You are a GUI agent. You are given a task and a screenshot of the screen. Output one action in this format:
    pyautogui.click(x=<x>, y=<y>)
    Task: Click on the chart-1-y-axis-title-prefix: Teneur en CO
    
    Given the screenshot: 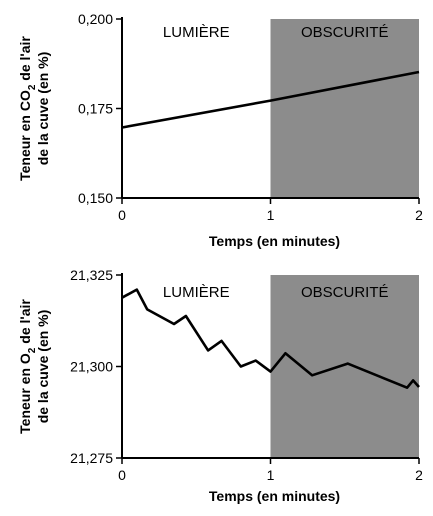 What is the action you would take?
    pyautogui.click(x=25, y=135)
    